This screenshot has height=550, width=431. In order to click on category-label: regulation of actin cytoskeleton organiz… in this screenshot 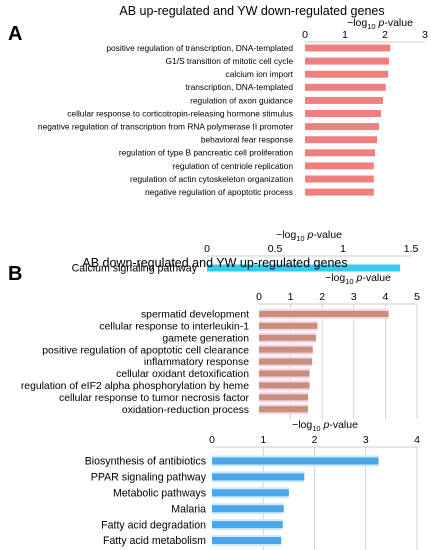, I will do `click(211, 179)`.